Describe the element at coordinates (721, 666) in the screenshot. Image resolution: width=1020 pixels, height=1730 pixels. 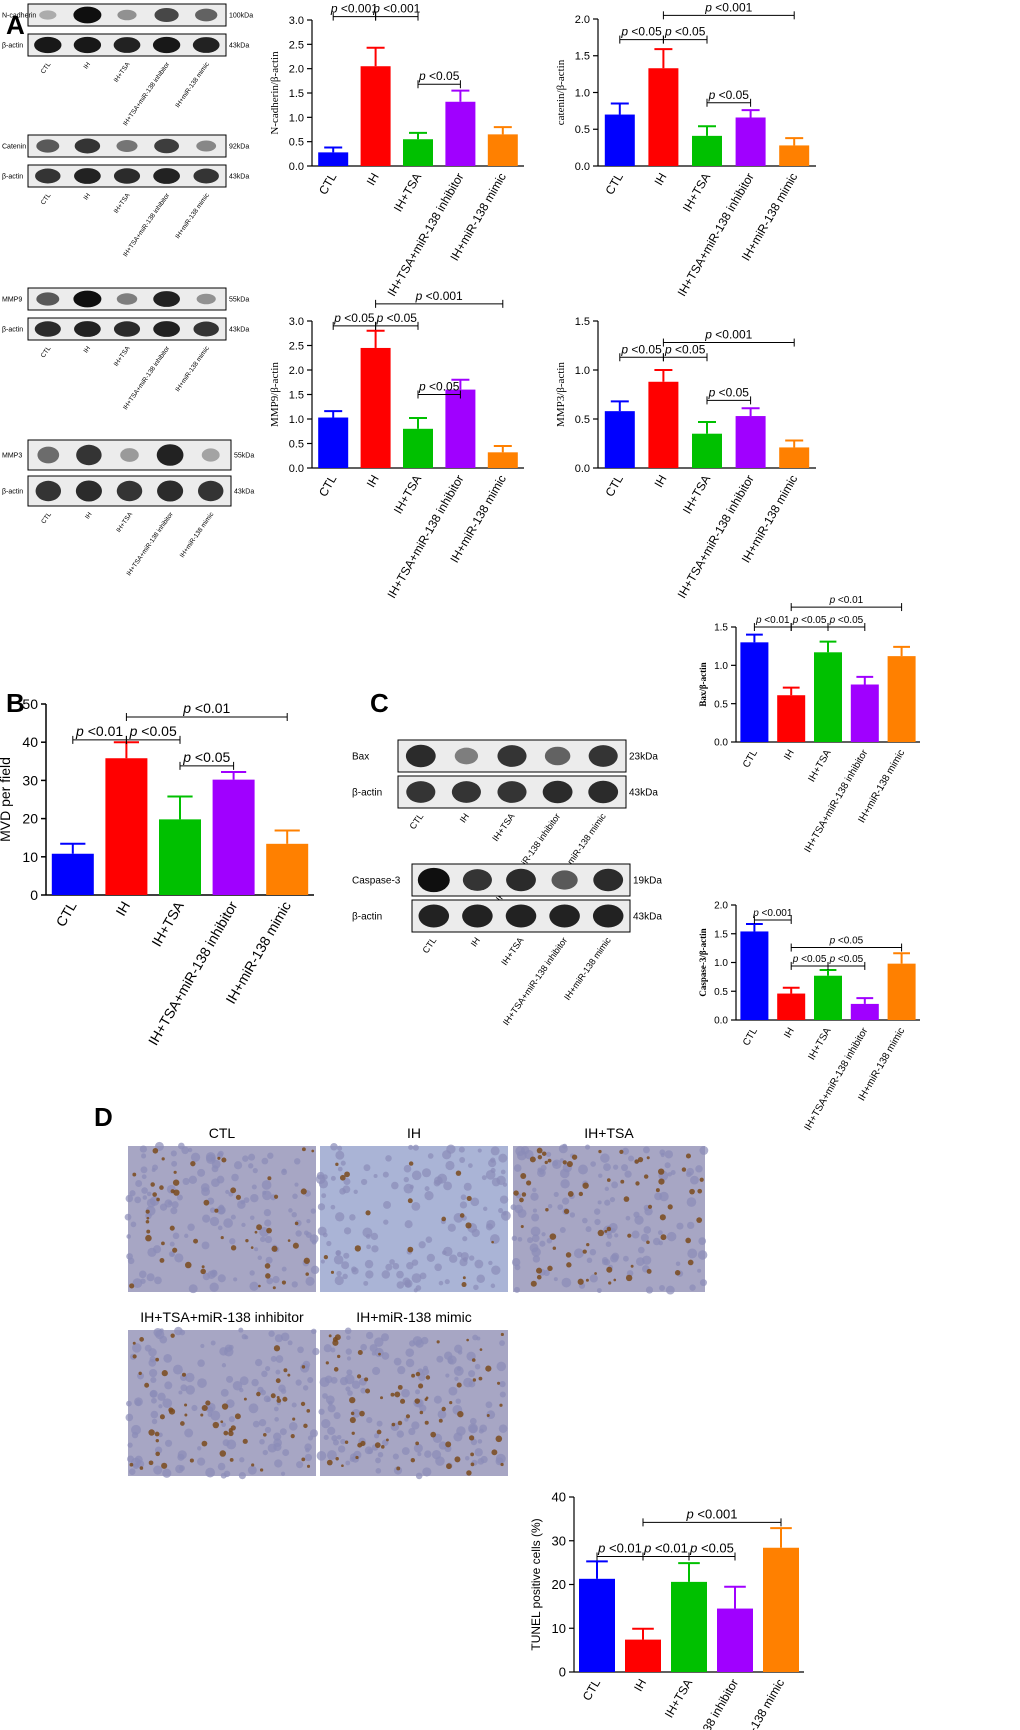
I see `y-tick-label: 1.0` at that location.